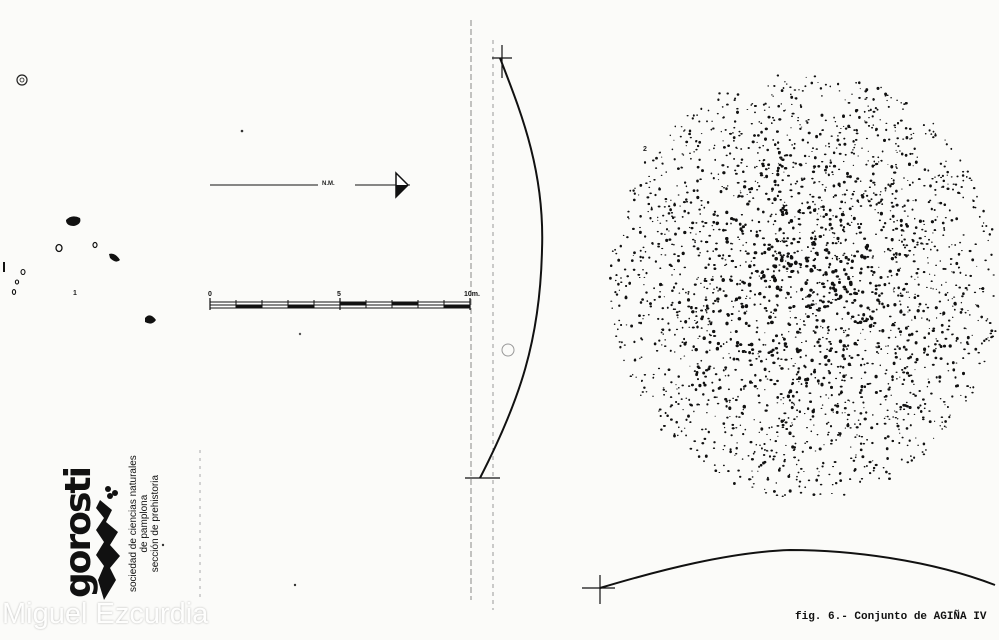 The image size is (999, 640). What do you see at coordinates (105, 614) in the screenshot?
I see `watermark: Miguel Ezcurdia` at bounding box center [105, 614].